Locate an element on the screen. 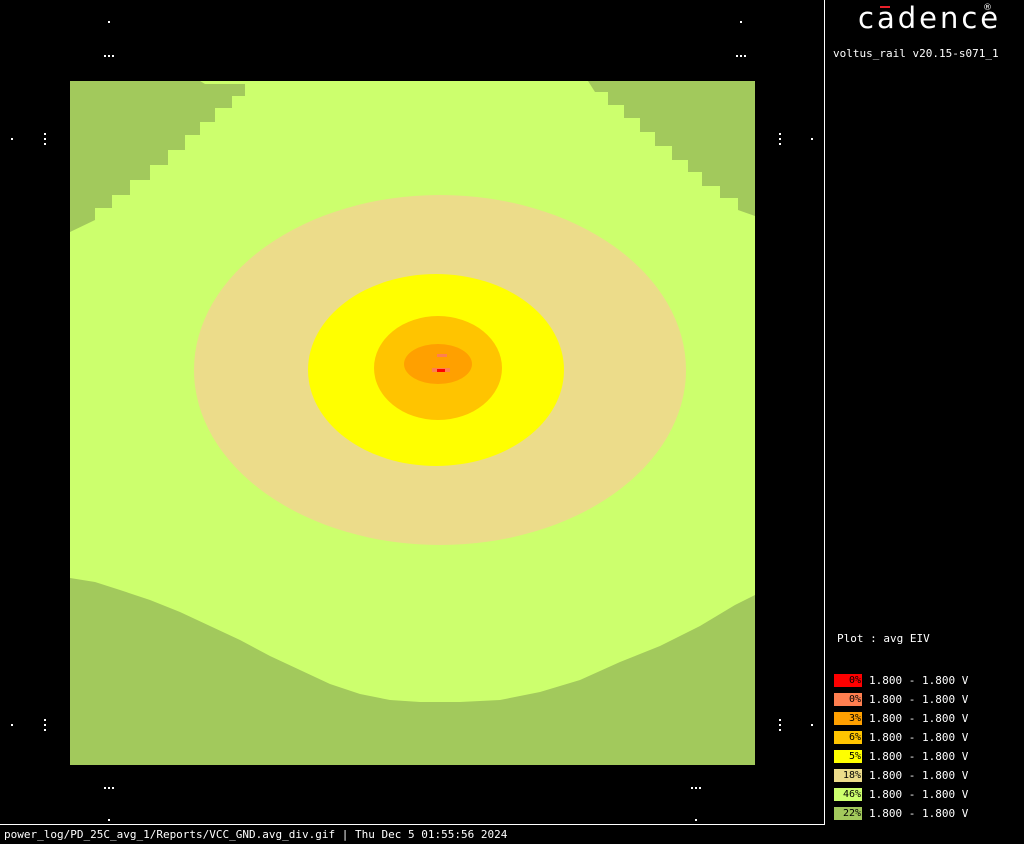 This screenshot has width=1024, height=844. legend-swatch: 18% is located at coordinates (848, 775).